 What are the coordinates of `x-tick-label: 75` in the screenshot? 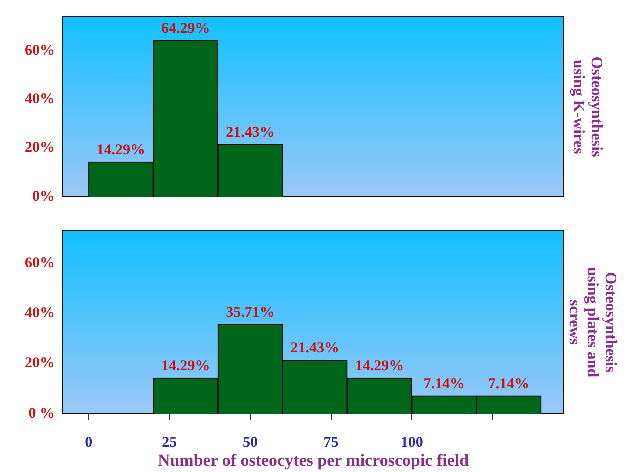 It's located at (331, 442).